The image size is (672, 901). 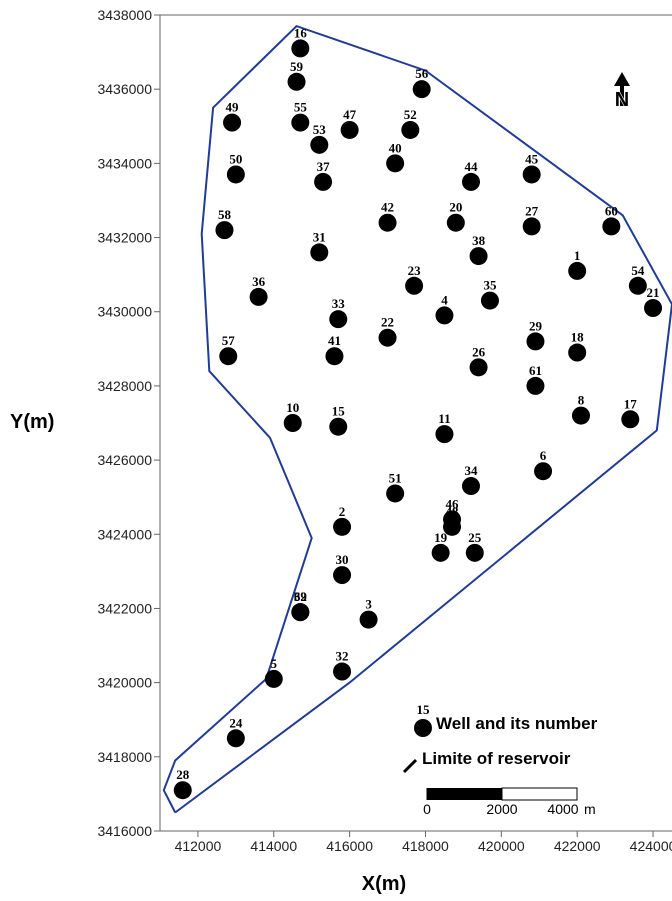 What do you see at coordinates (324, 166) in the screenshot?
I see `well-label: 37` at bounding box center [324, 166].